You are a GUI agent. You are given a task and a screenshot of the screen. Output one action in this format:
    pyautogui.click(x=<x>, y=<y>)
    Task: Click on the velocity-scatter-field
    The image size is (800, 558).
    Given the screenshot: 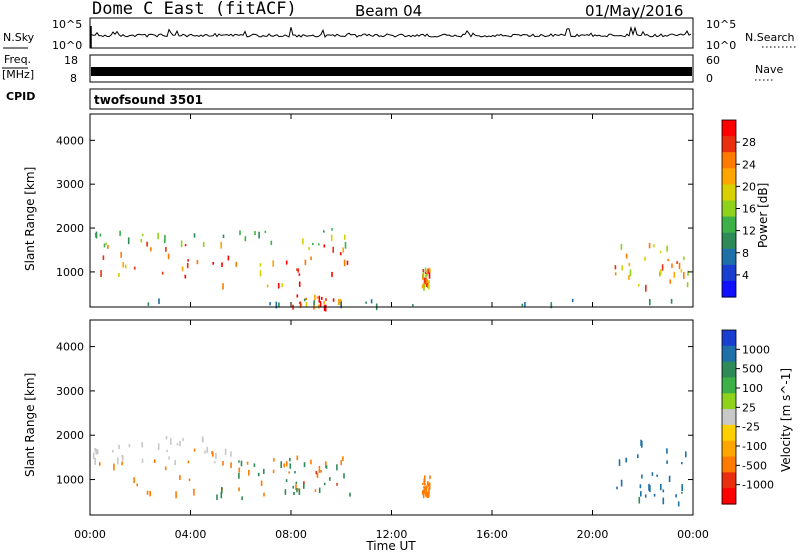 What is the action you would take?
    pyautogui.click(x=390, y=471)
    